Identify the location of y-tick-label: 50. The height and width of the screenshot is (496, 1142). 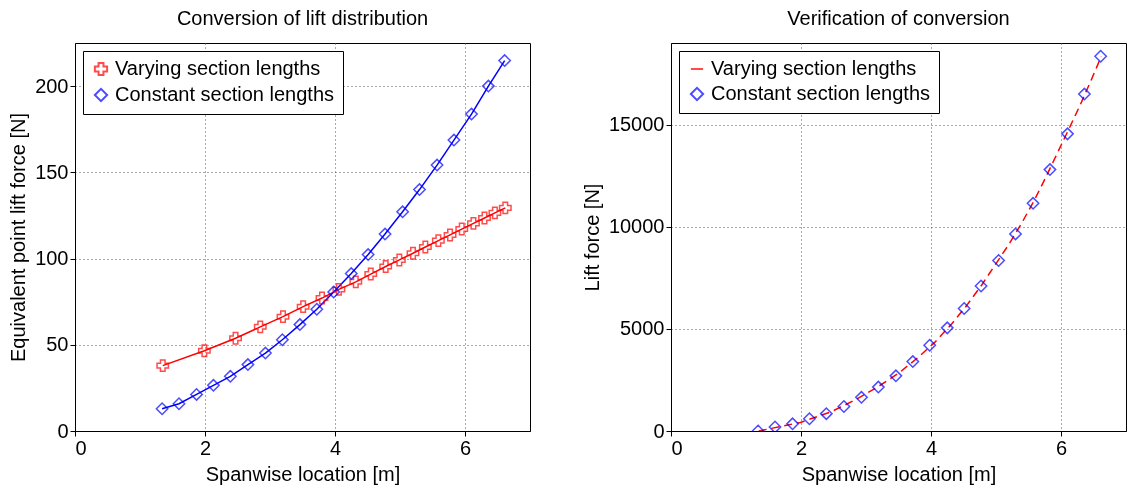
(57, 344).